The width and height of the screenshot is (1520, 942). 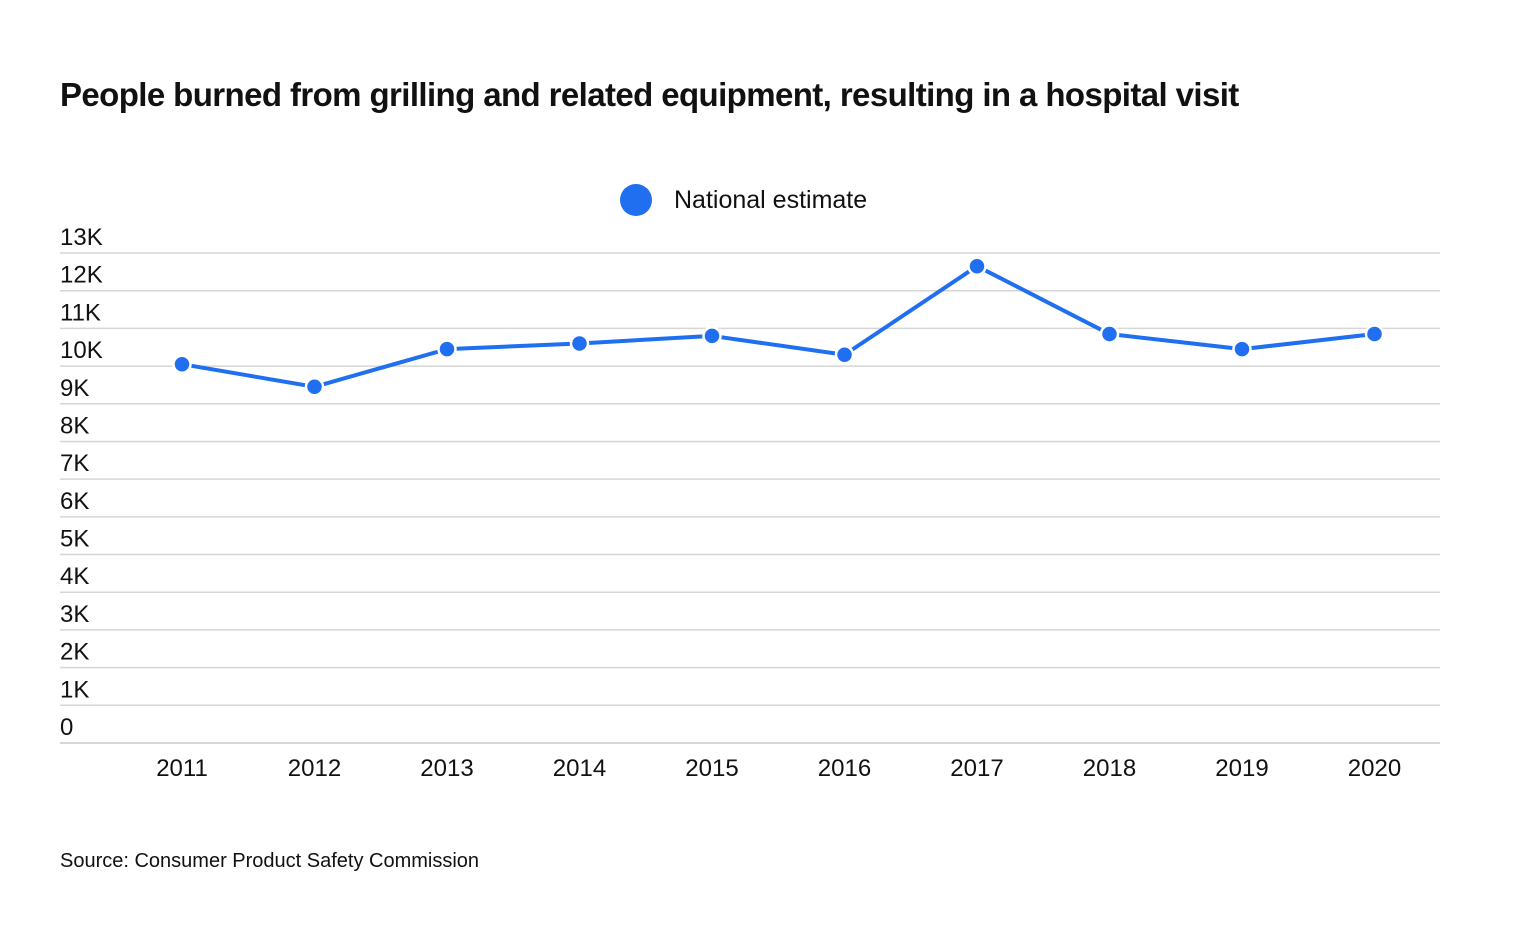 I want to click on y-tick-label: 8K, so click(x=74, y=425).